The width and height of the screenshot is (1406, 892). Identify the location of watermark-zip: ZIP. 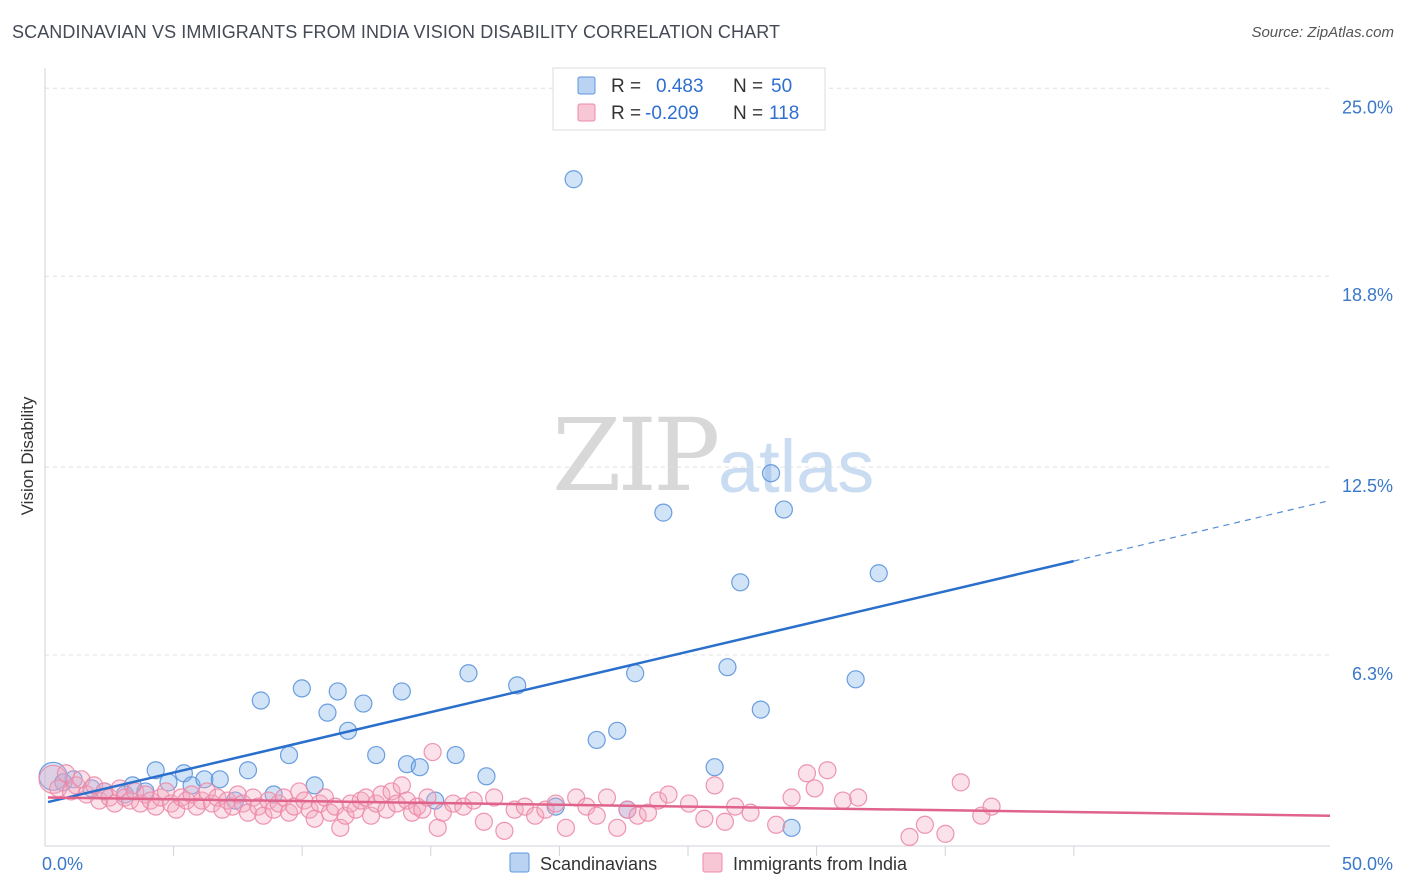
(634, 455).